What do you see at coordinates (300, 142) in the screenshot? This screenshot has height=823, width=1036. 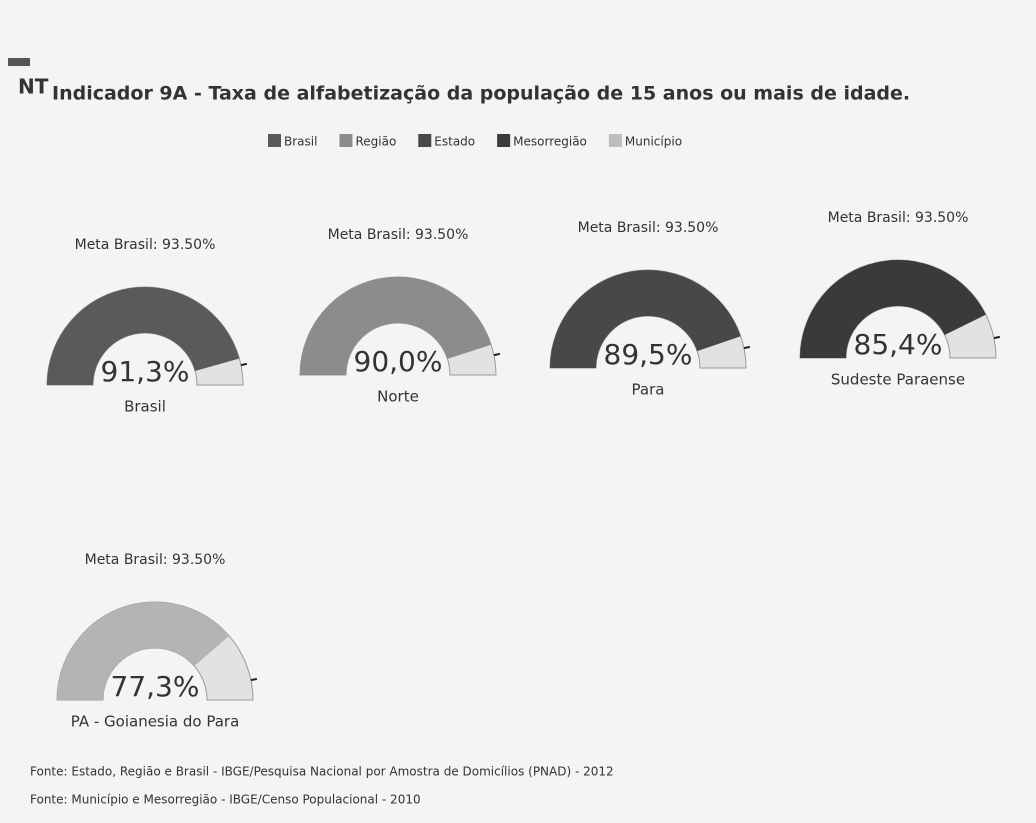 I see `legend-label: Brasil` at bounding box center [300, 142].